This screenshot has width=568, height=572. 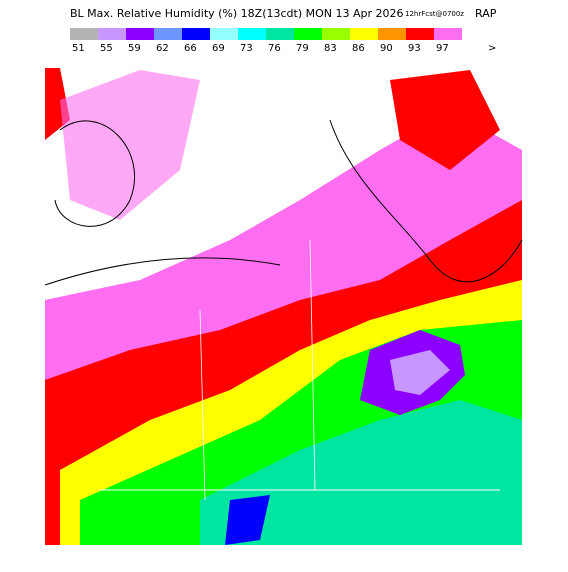 What do you see at coordinates (134, 48) in the screenshot?
I see `legend-label: 59` at bounding box center [134, 48].